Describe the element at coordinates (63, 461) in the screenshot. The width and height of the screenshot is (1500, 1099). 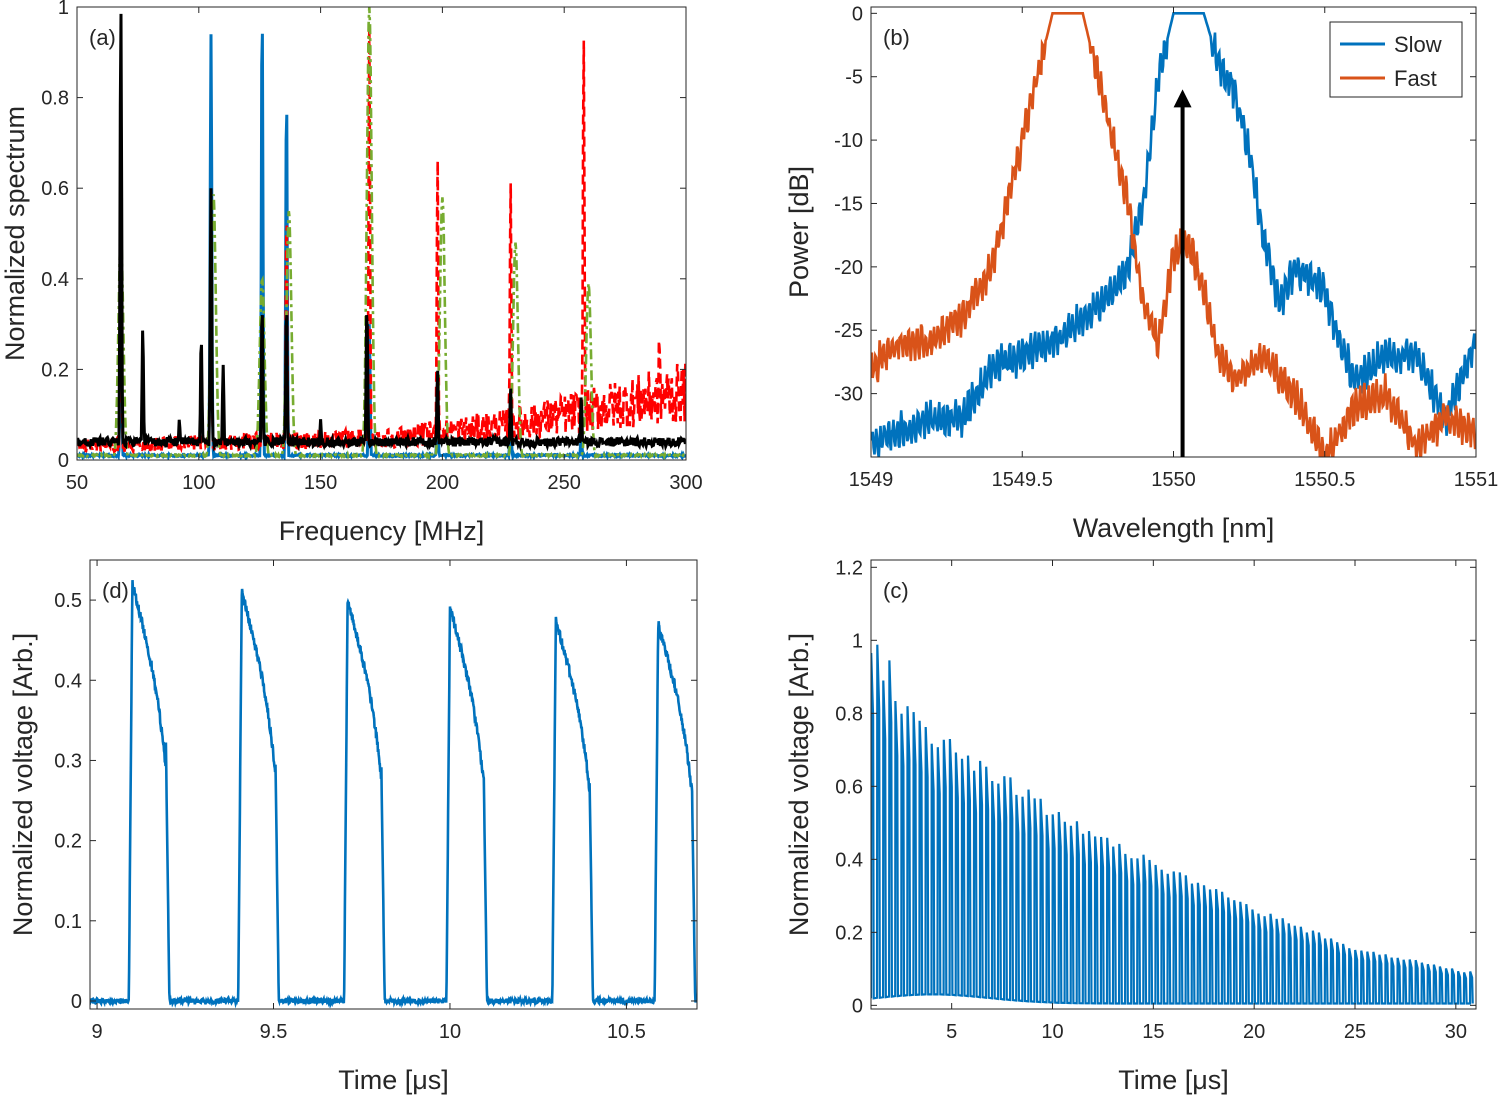
I see `a-ytick-label: 0` at that location.